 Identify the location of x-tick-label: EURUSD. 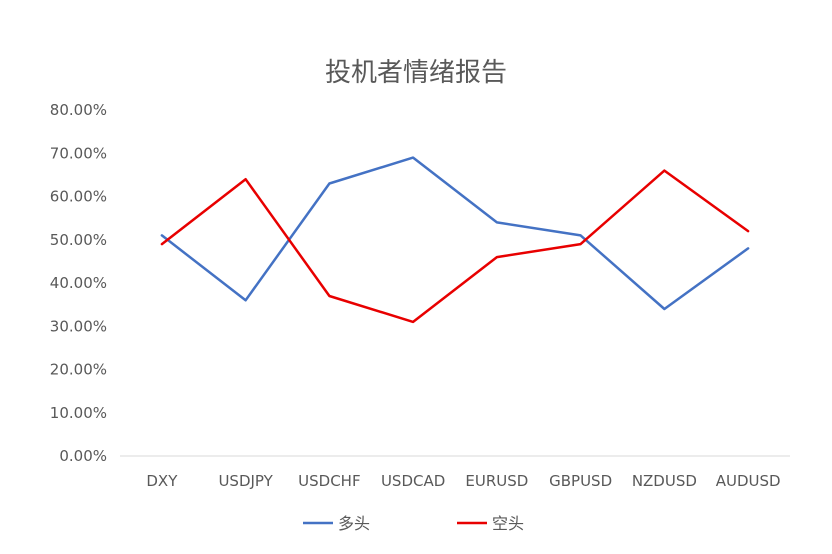
(496, 481).